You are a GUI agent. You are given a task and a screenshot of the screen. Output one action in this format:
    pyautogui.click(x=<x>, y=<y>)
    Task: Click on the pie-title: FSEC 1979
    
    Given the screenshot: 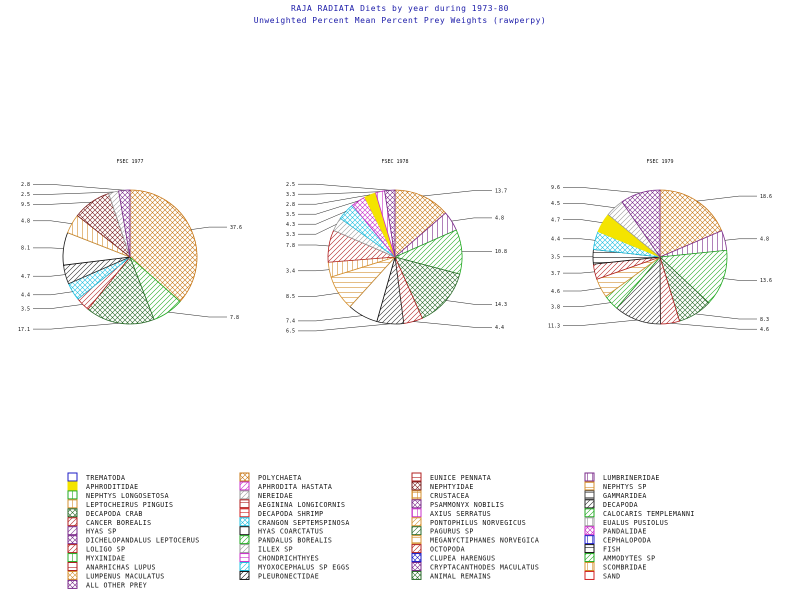 What is the action you would take?
    pyautogui.click(x=659, y=162)
    